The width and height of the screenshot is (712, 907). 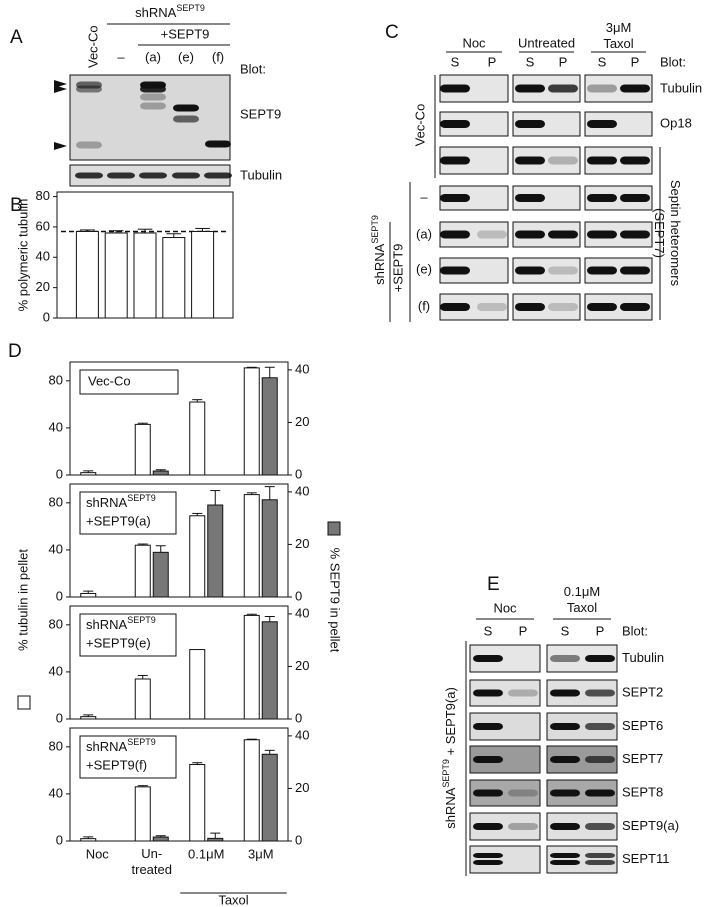 I want to click on panel-letter: B, so click(x=16, y=205).